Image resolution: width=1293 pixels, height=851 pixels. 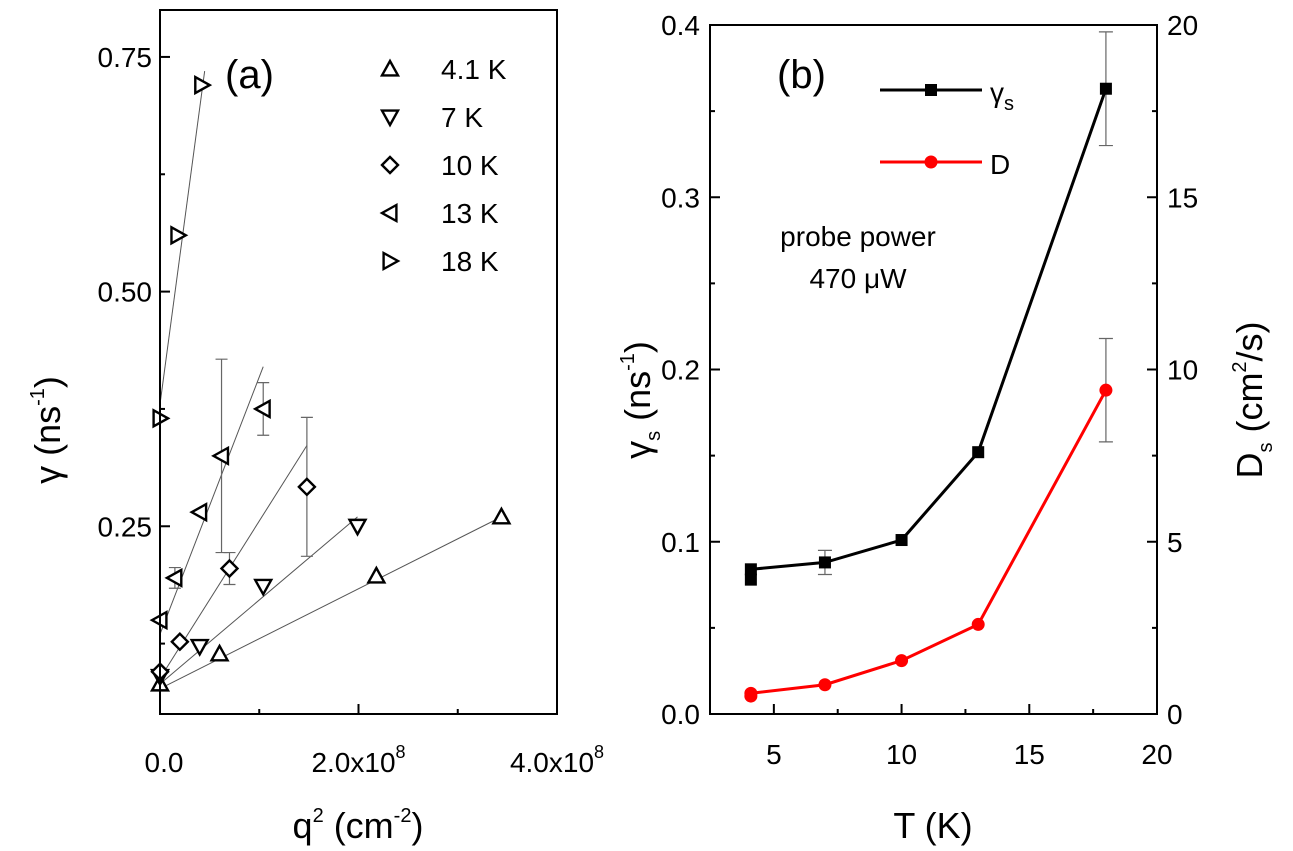 I want to click on b-xtick-label-1: 10, so click(x=901, y=754).